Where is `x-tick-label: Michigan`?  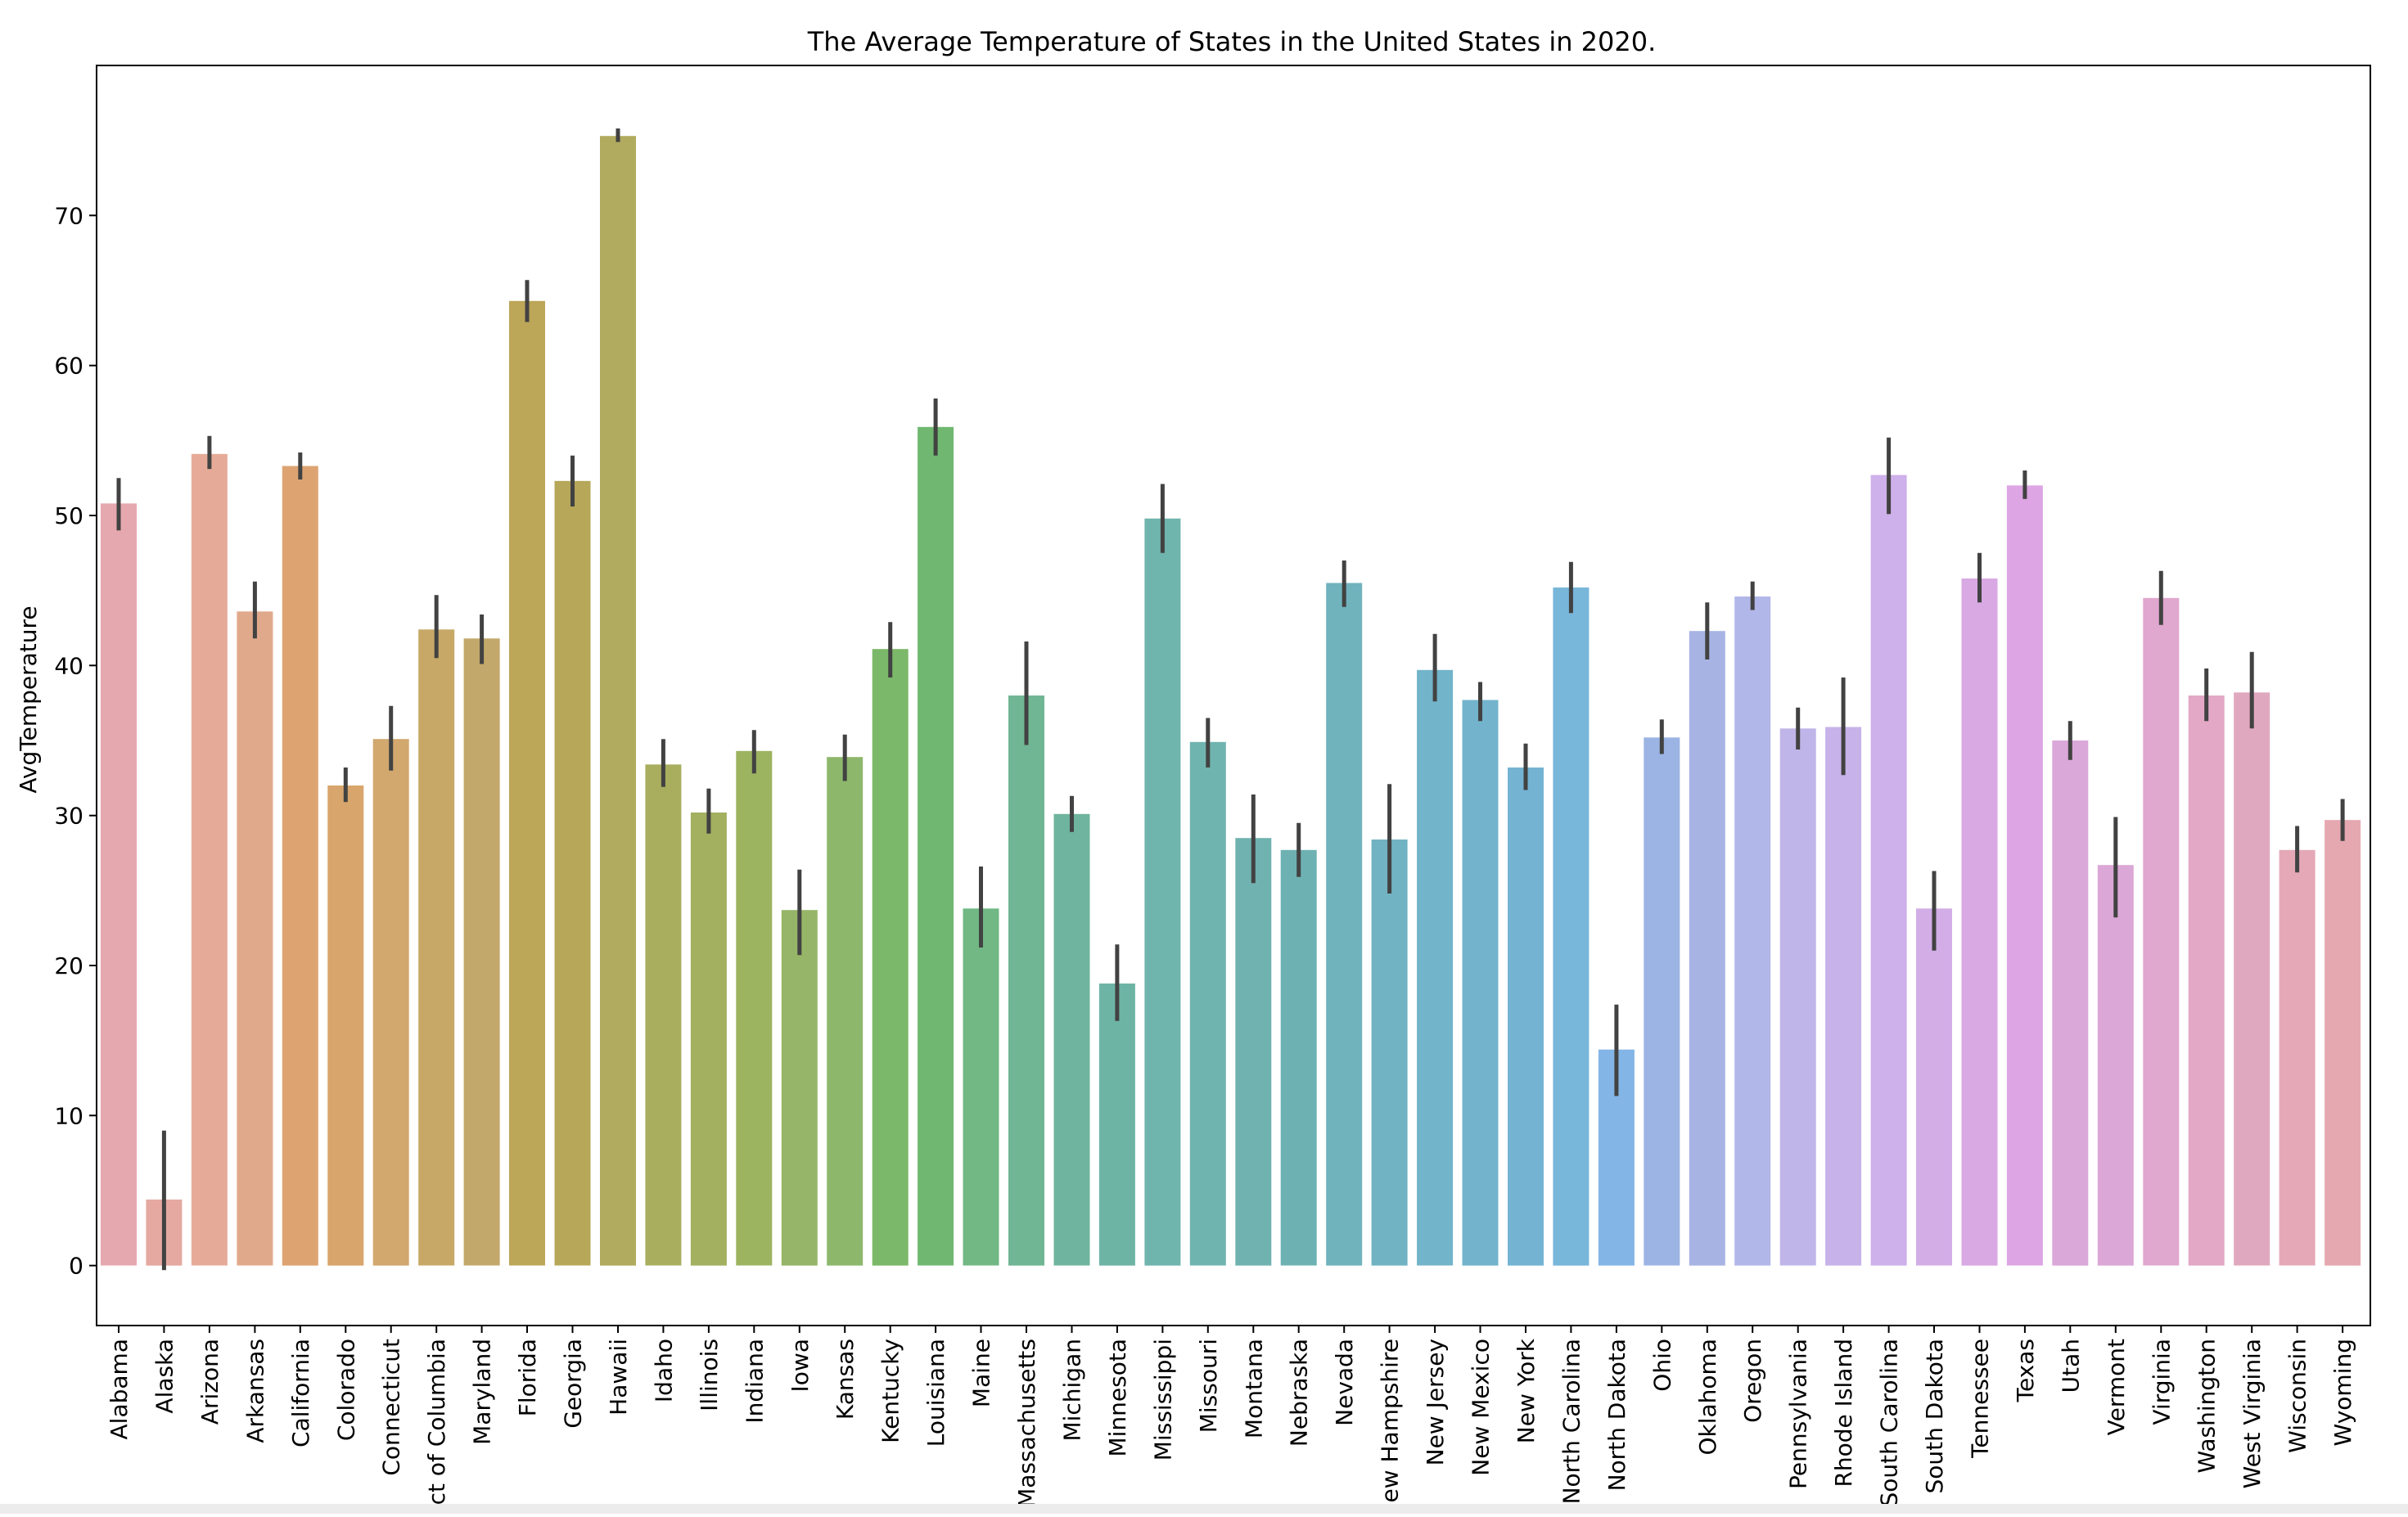 x-tick-label: Michigan is located at coordinates (1072, 1390).